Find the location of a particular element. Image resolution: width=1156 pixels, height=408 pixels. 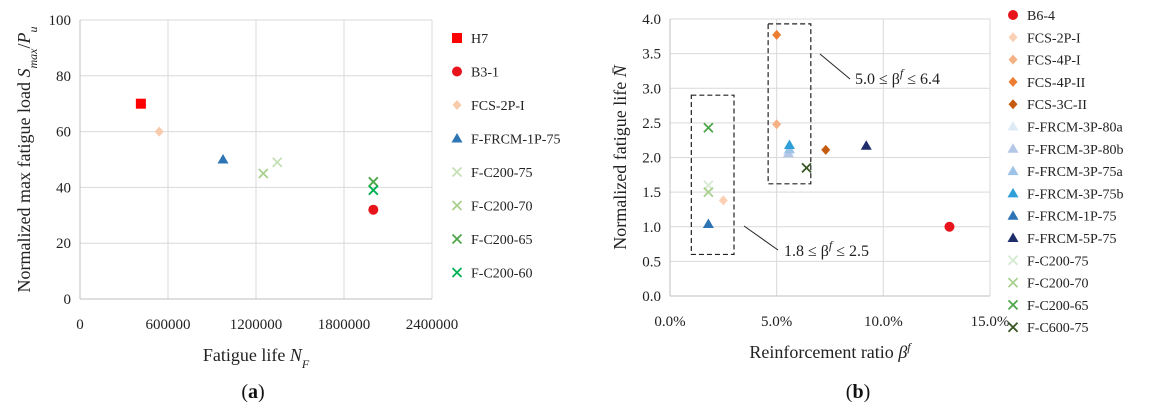

legend-marker-fcs-4p-i is located at coordinates (1013, 59).